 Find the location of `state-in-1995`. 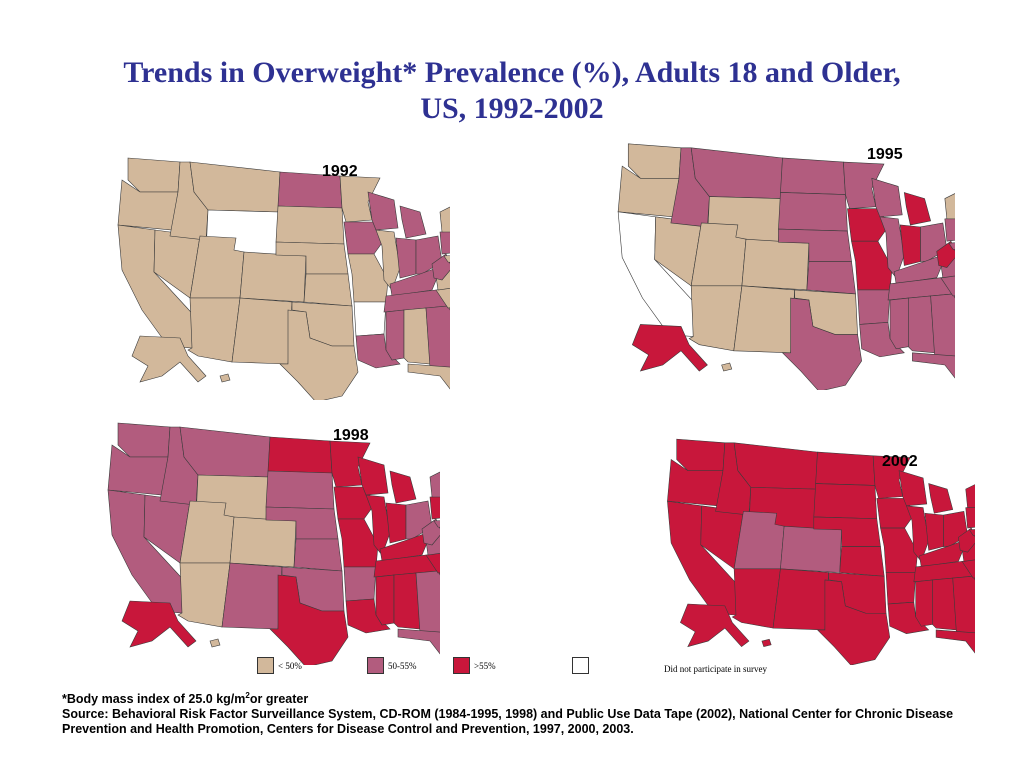

state-in-1995 is located at coordinates (910, 245).